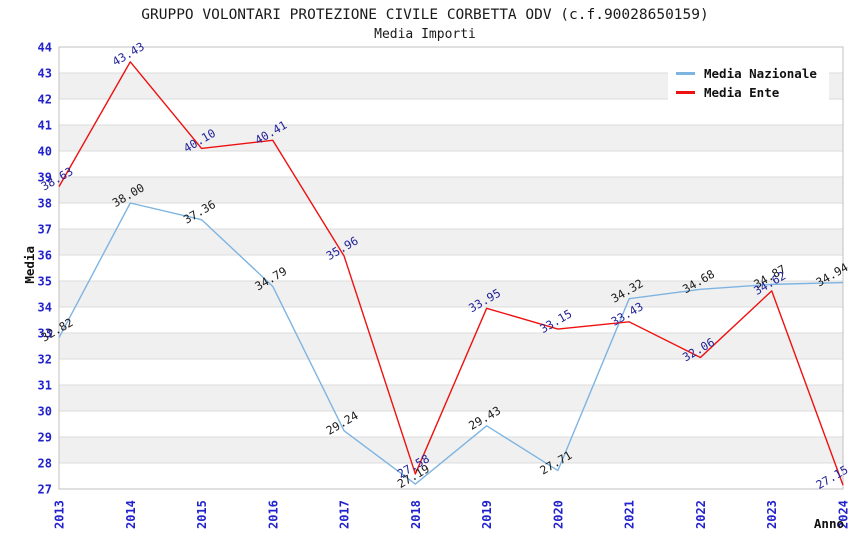 This screenshot has height=550, width=850. I want to click on y-tick-label: 31, so click(45, 386).